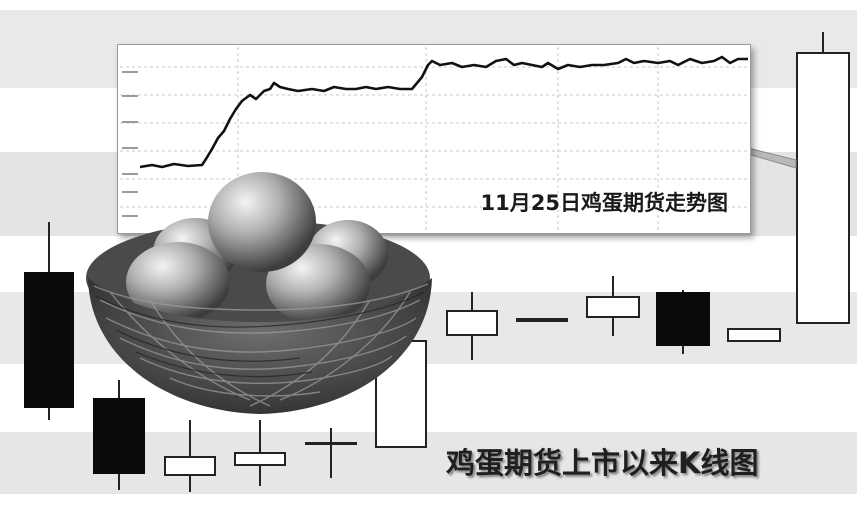  What do you see at coordinates (602, 463) in the screenshot?
I see `main-chart-title: 鸡蛋期货上市以来K线图` at bounding box center [602, 463].